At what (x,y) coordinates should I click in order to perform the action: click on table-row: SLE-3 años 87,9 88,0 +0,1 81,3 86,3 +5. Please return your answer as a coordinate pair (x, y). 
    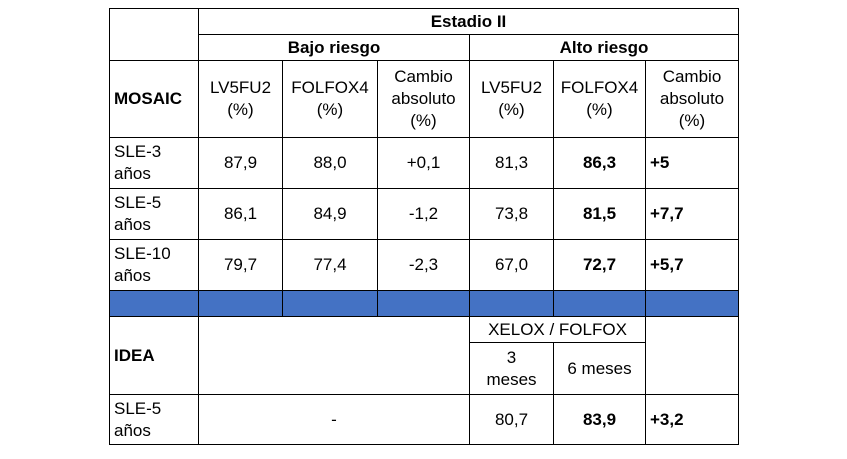
    Looking at the image, I should click on (424, 163).